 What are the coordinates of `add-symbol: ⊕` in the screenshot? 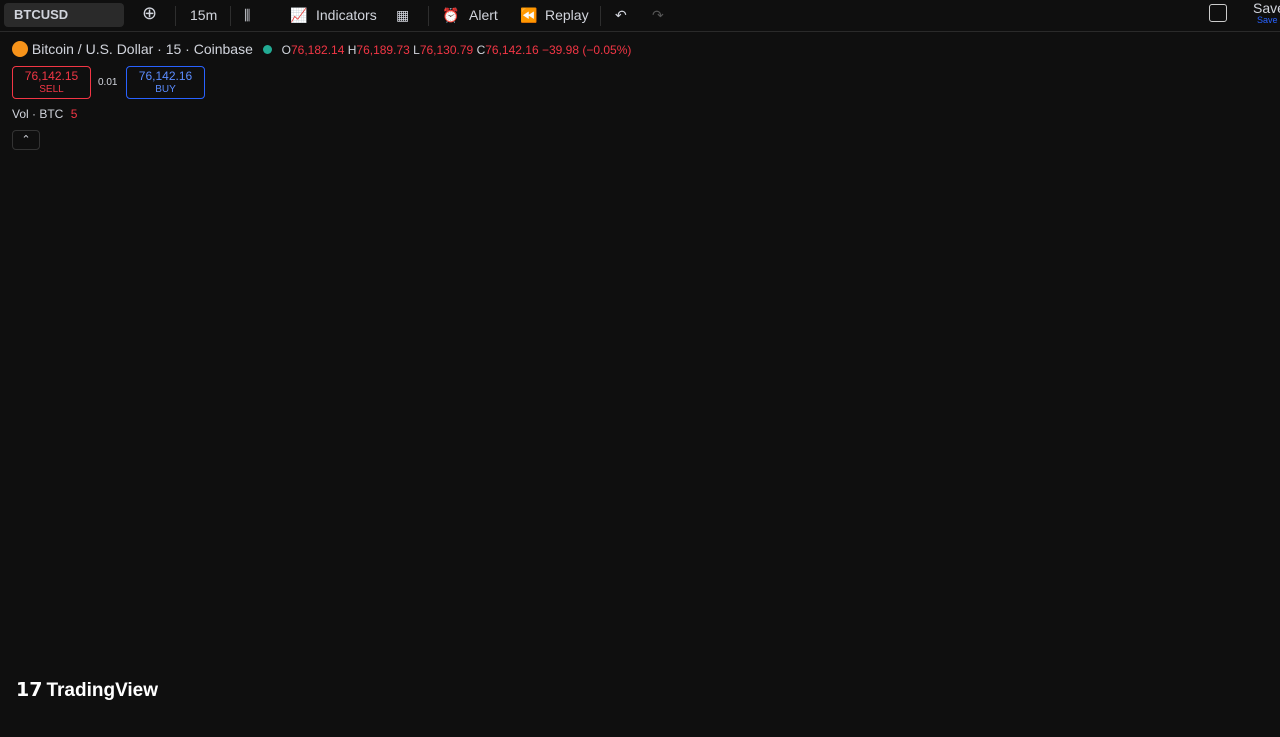 It's located at (150, 13).